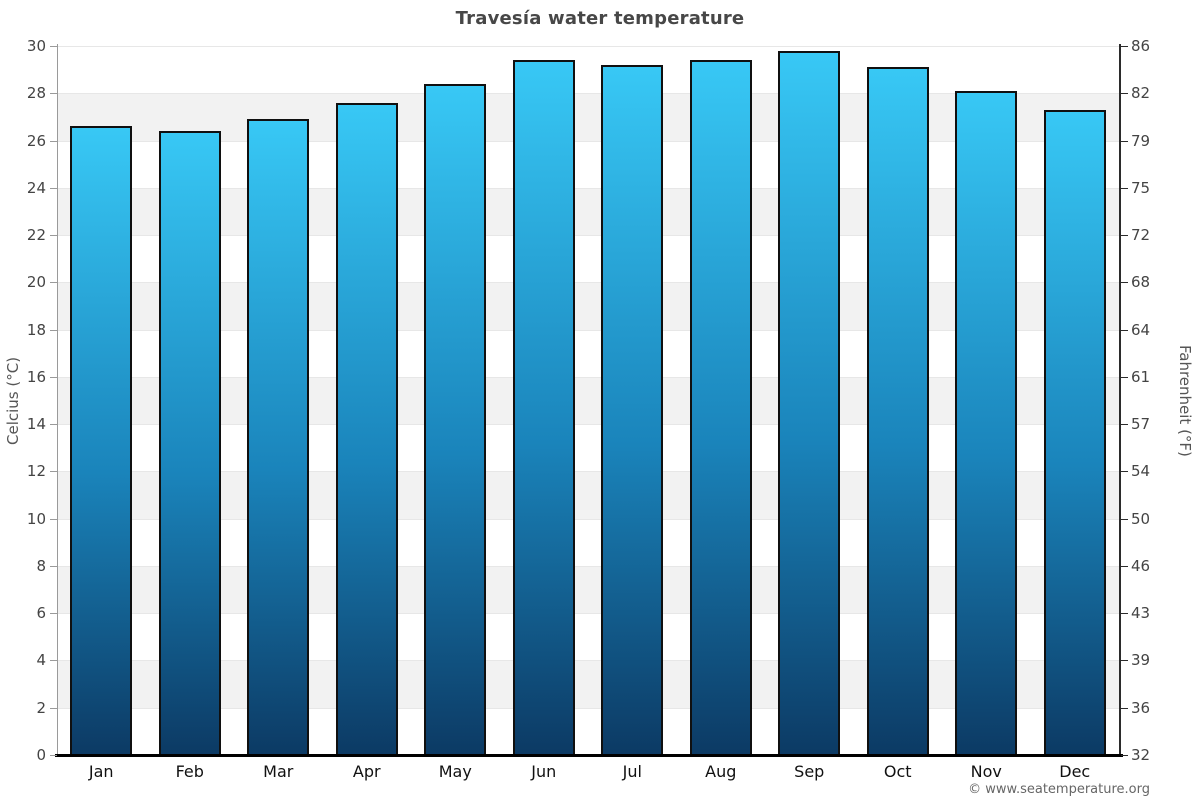  Describe the element at coordinates (36, 329) in the screenshot. I see `celsius-tick-label: 18` at that location.